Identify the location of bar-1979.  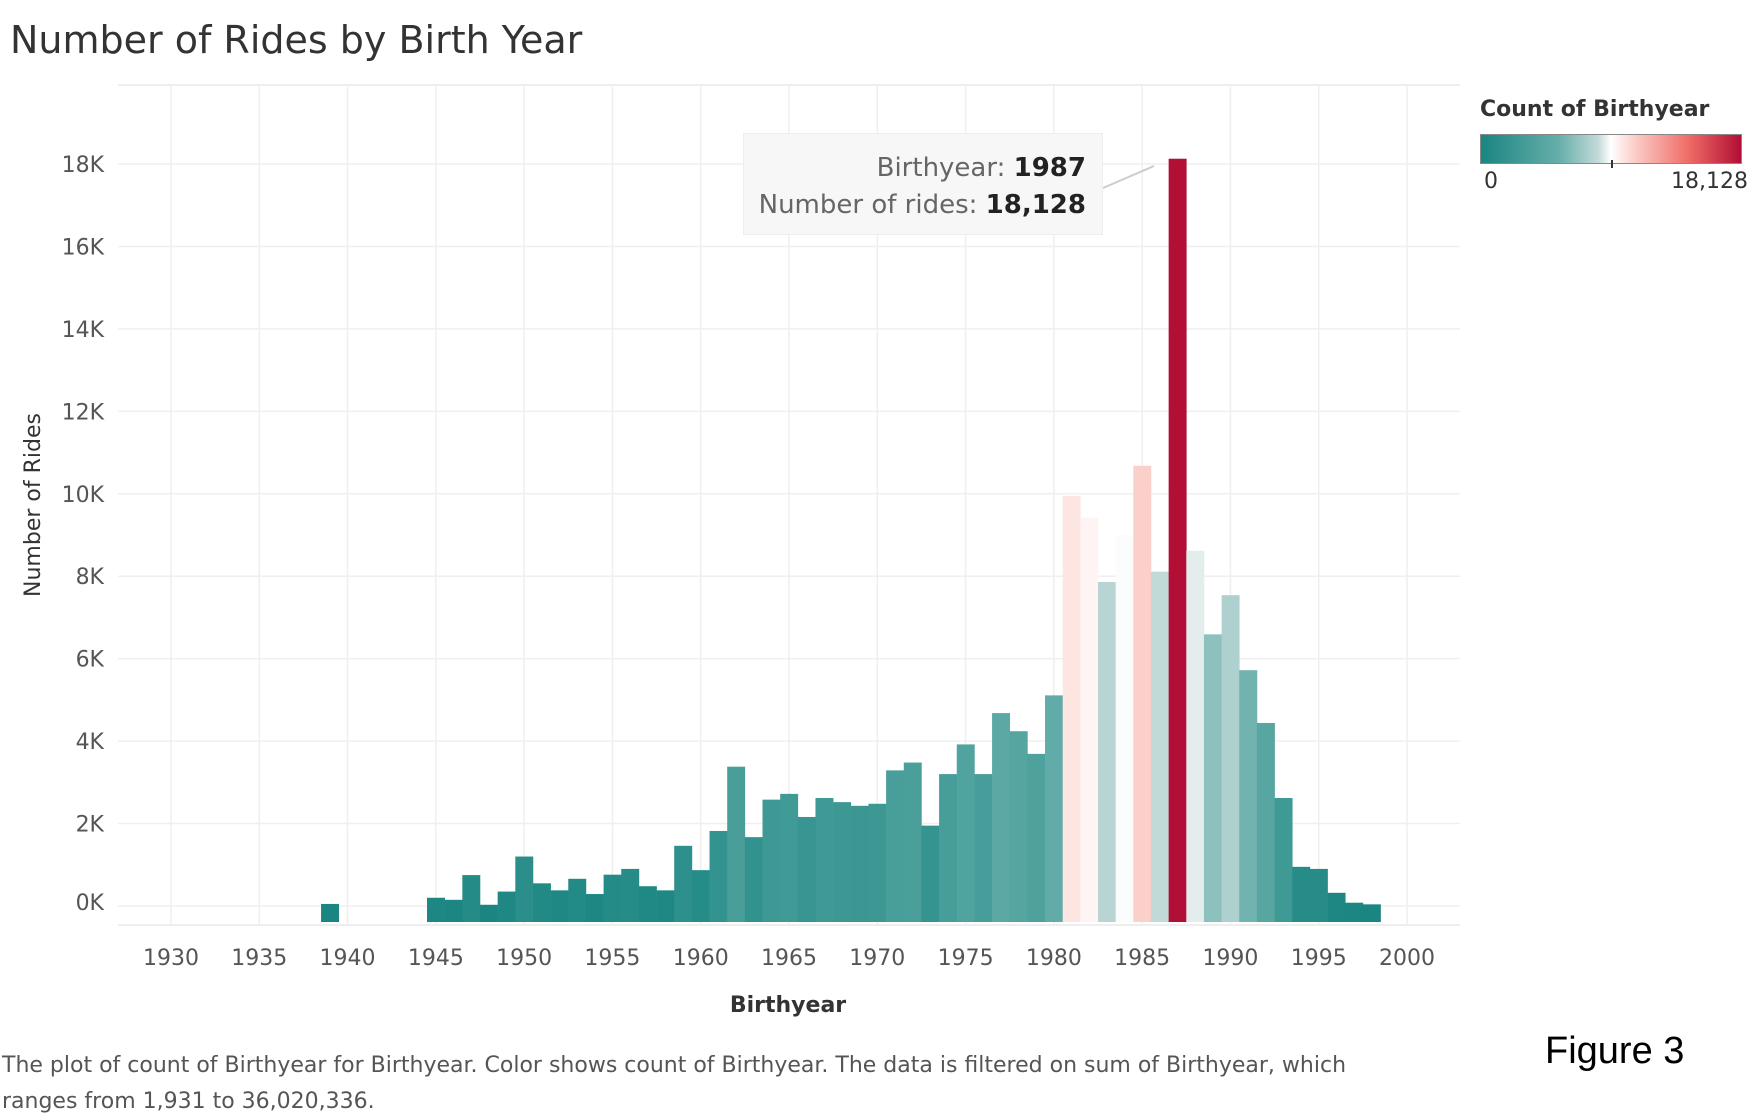
(1036, 837).